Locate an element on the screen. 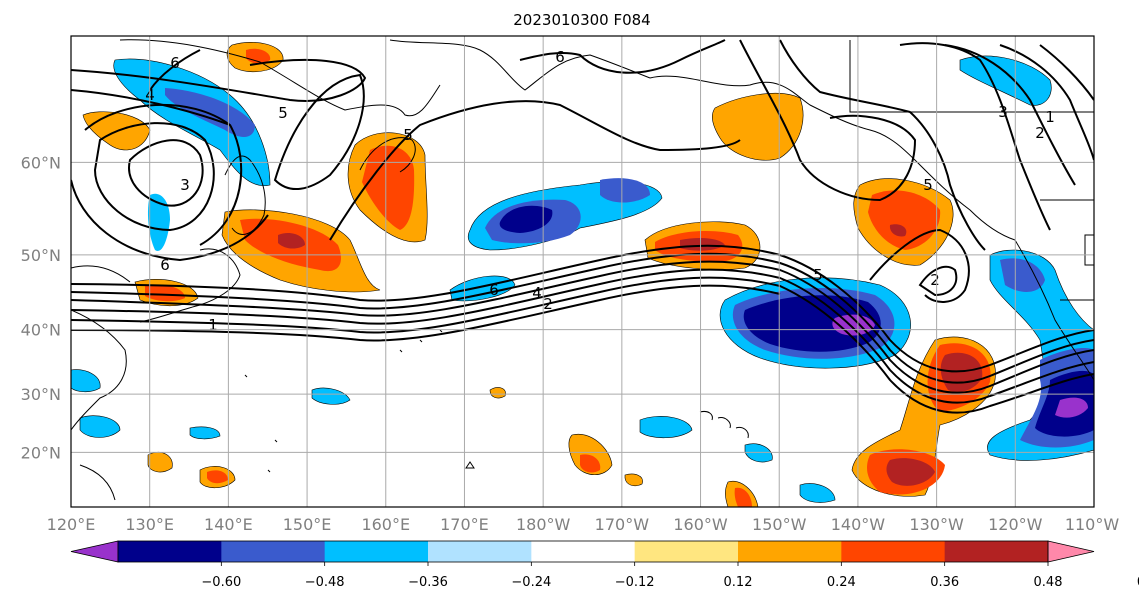 The width and height of the screenshot is (1139, 601). lon-tick-label: 160°W is located at coordinates (700, 524).